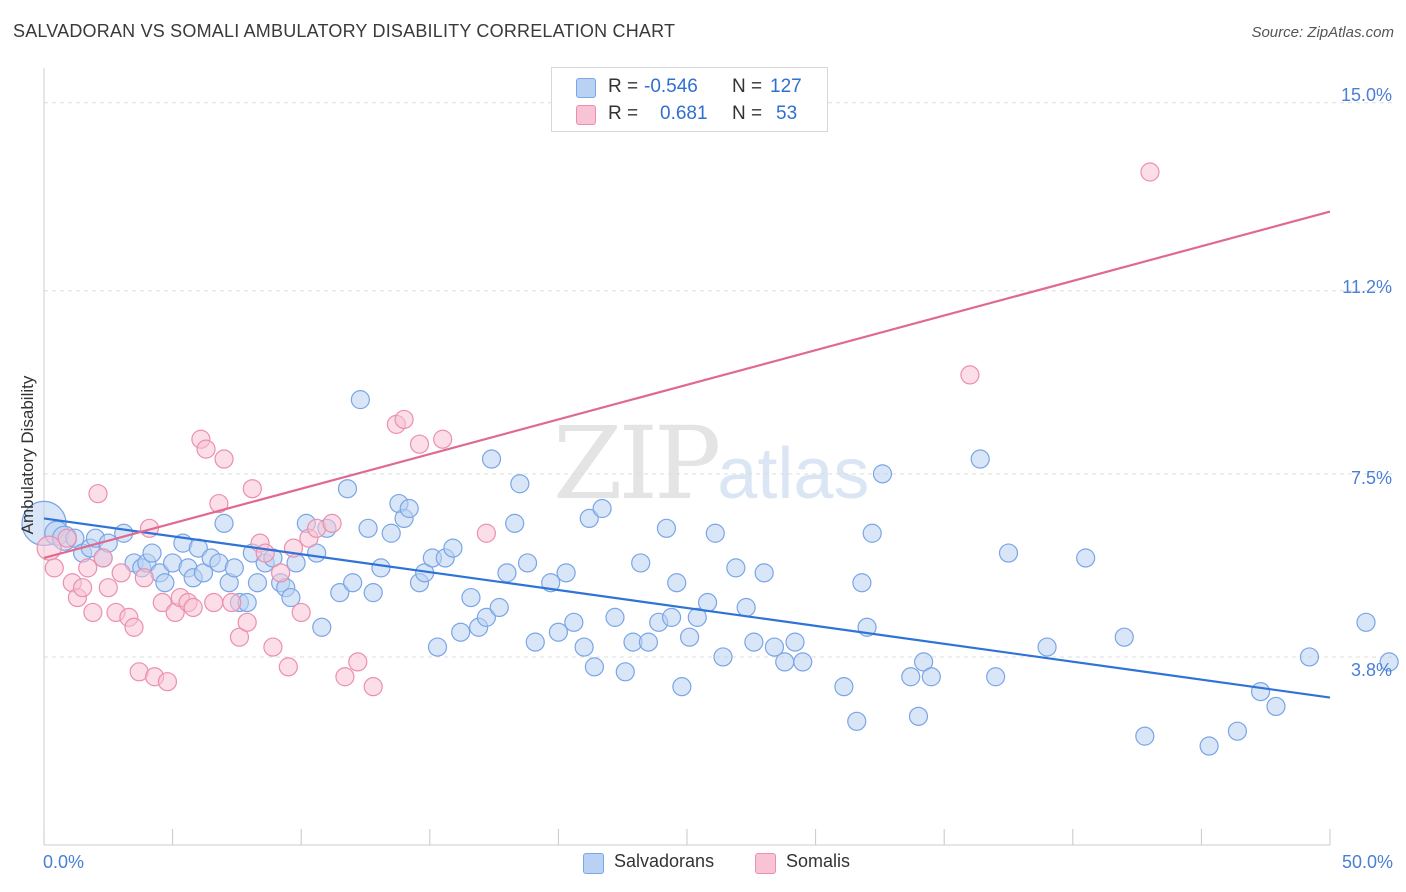  What do you see at coordinates (1371, 670) in the screenshot?
I see `y-tick-label: 3.8%` at bounding box center [1371, 670].